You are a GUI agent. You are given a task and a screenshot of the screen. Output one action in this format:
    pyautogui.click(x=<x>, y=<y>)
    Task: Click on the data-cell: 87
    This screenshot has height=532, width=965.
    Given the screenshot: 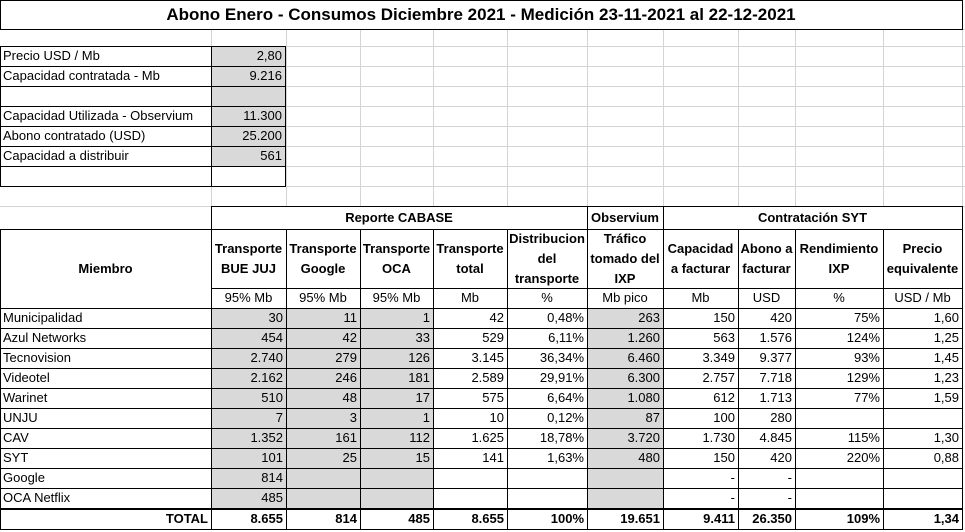 What is the action you would take?
    pyautogui.click(x=625, y=418)
    